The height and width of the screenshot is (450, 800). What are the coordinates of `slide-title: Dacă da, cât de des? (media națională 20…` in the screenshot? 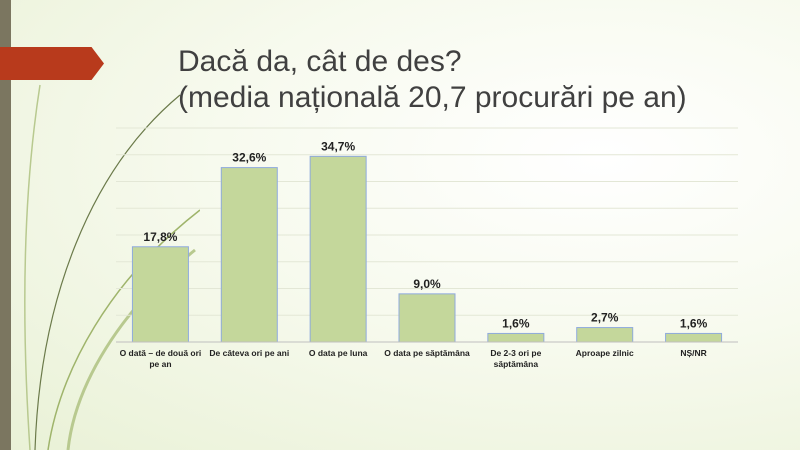 It's located at (478, 80).